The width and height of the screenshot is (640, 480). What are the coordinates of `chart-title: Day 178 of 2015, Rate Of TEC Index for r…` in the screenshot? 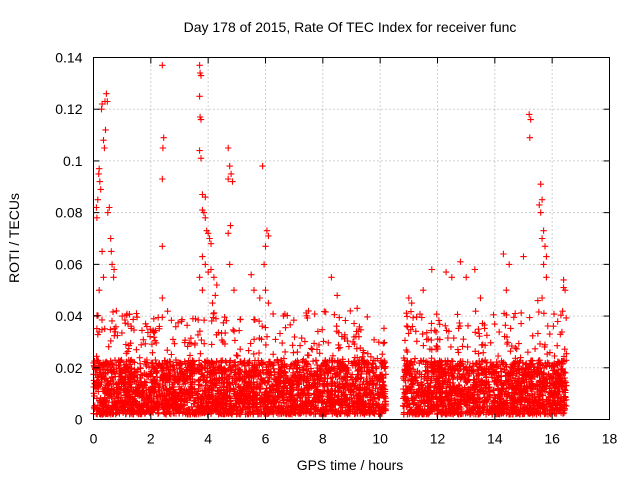 It's located at (350, 27).